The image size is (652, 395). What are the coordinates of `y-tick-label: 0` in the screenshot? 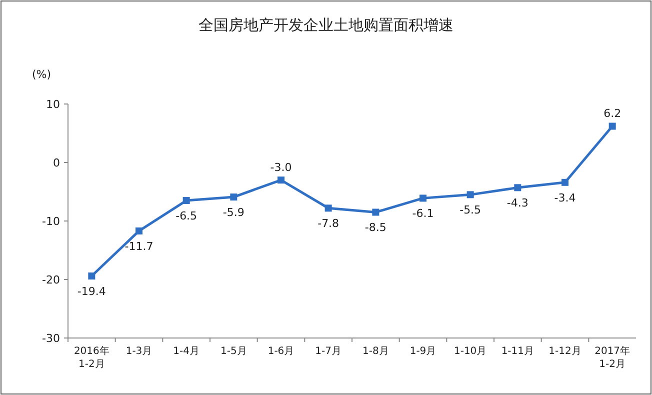 It's located at (56, 163).